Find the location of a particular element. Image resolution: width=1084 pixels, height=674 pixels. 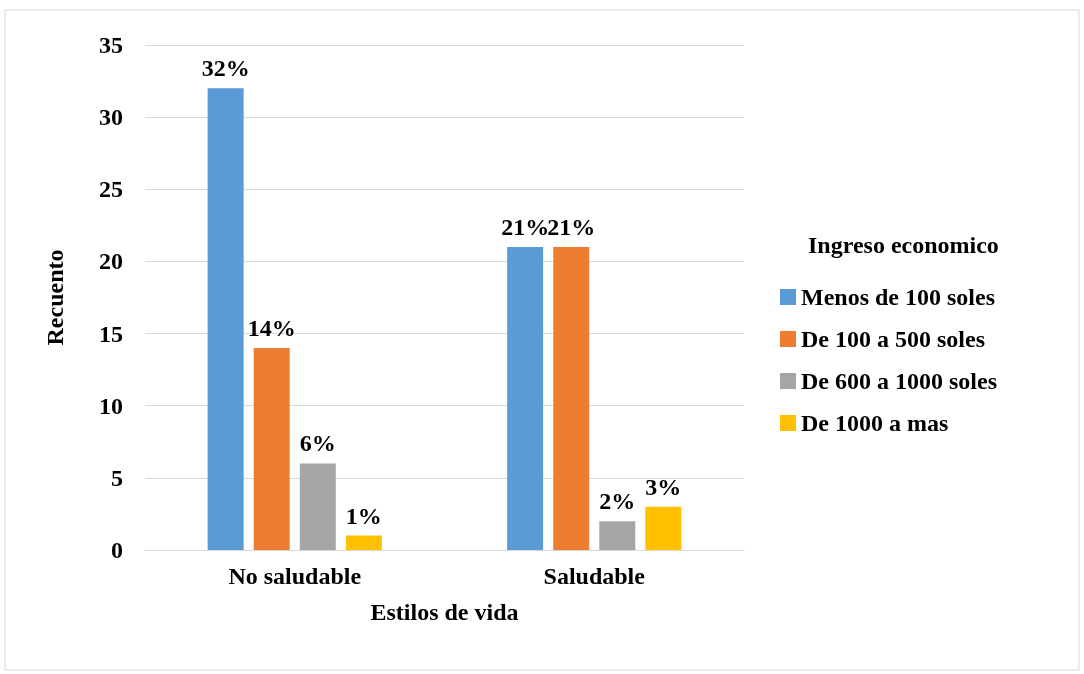

y-tick-label: 0 is located at coordinates (117, 550).